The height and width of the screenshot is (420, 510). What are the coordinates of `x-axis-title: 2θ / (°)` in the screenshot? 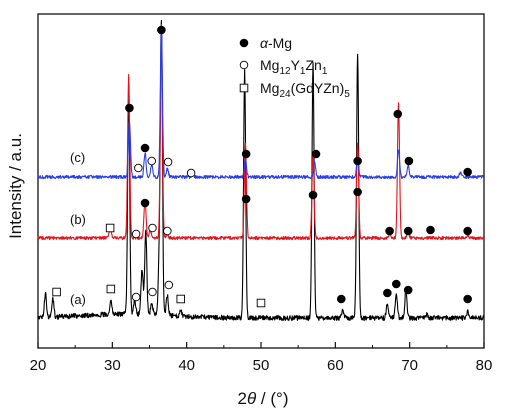 It's located at (263, 398).